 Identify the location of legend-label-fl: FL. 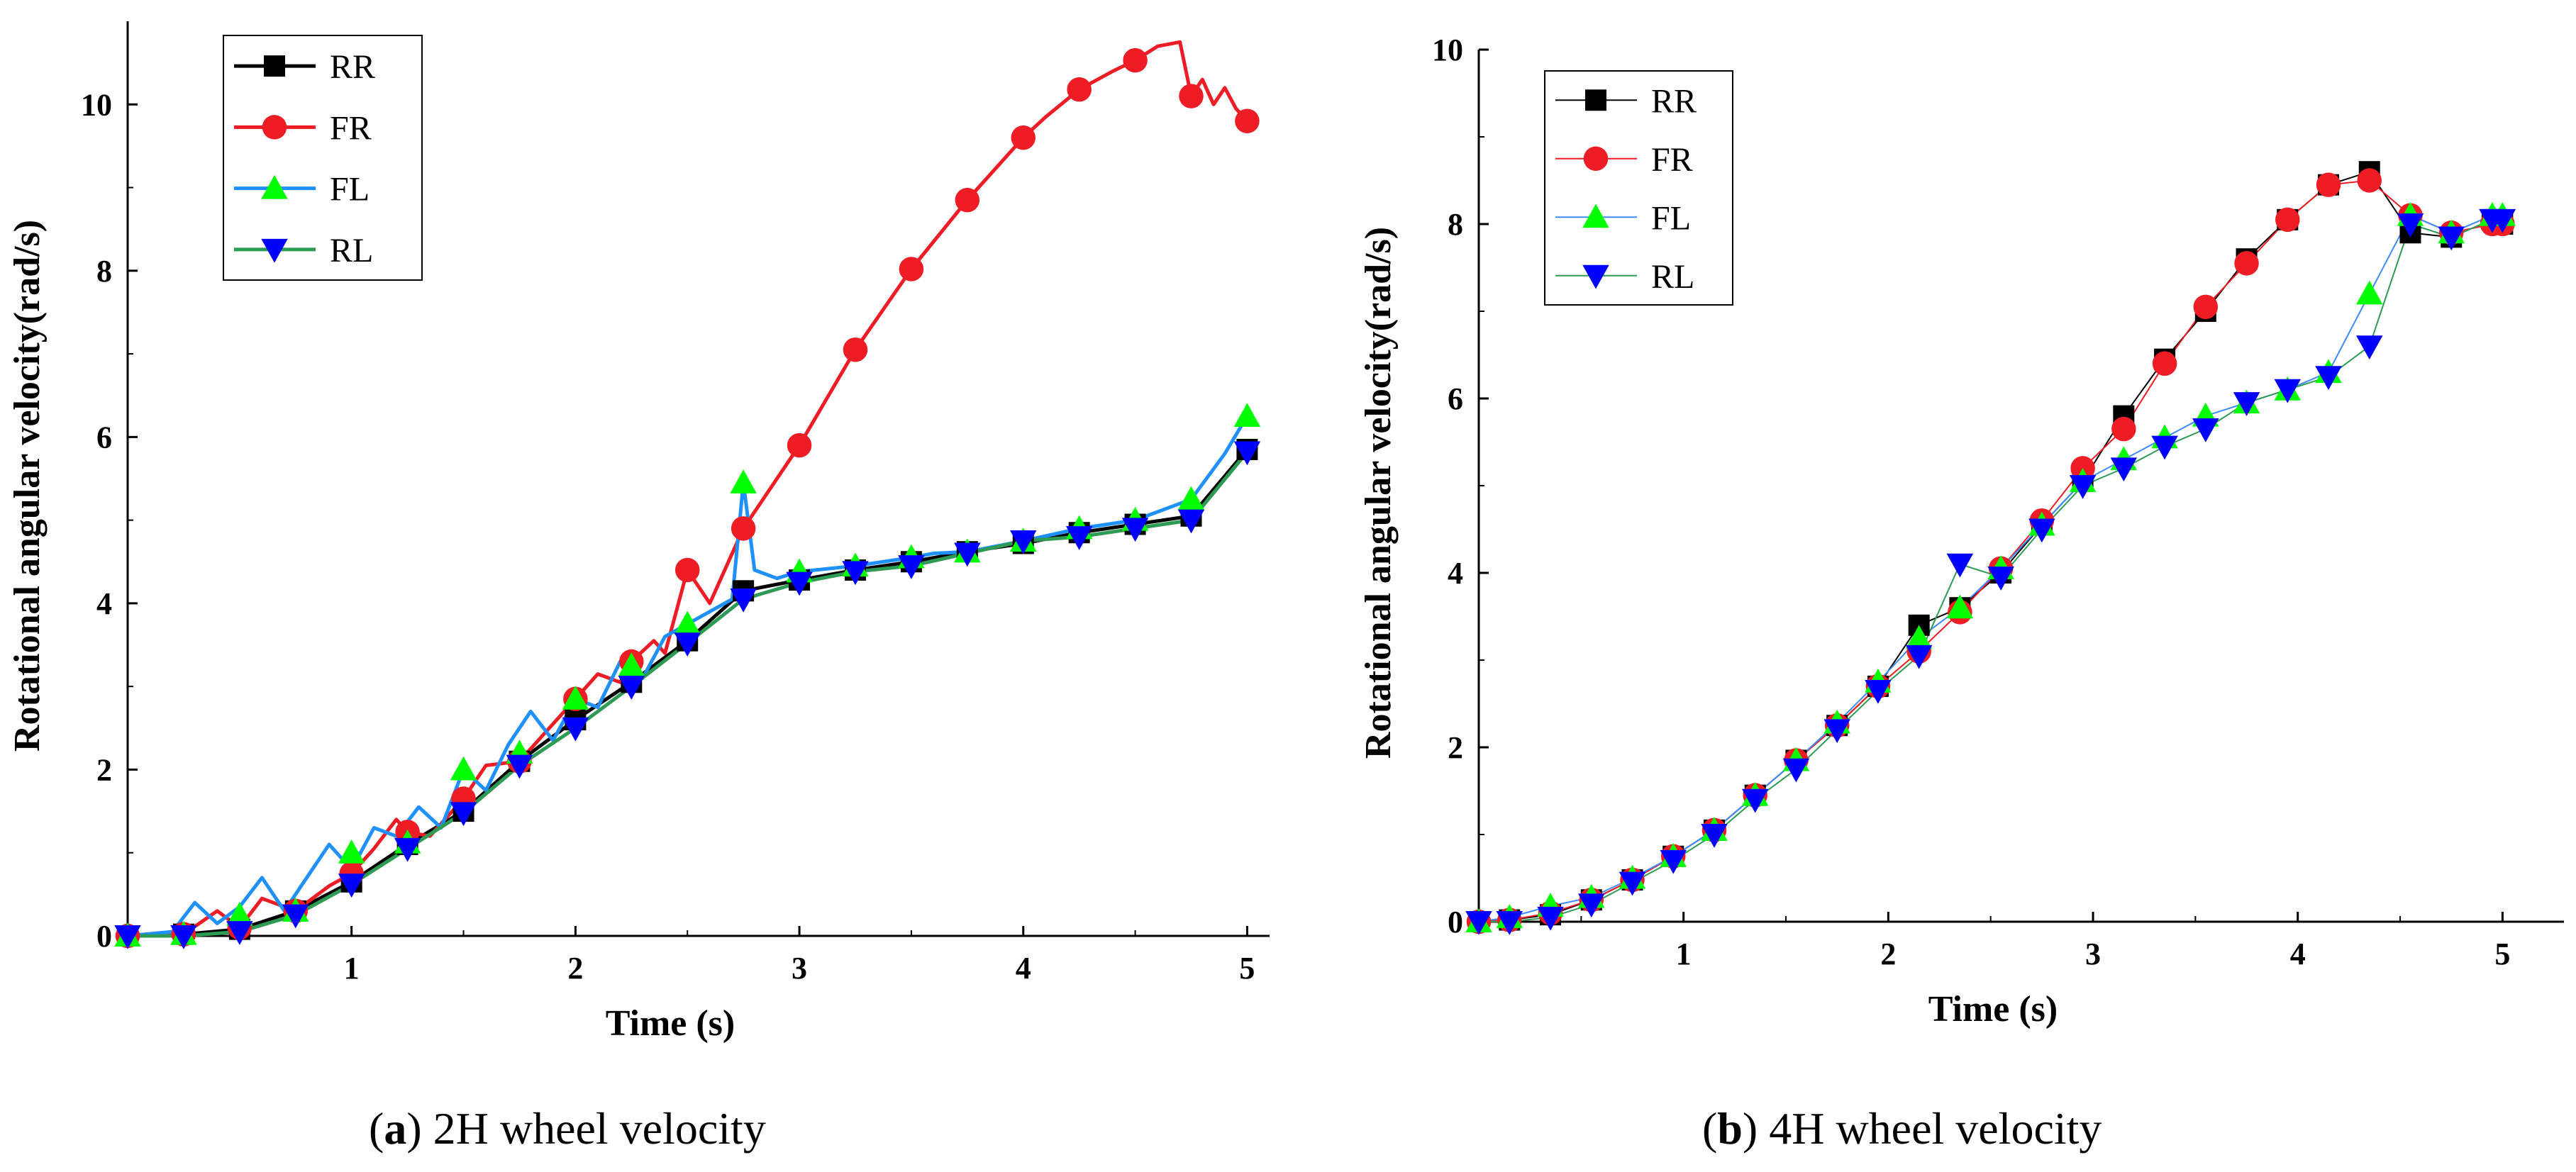
(350, 189).